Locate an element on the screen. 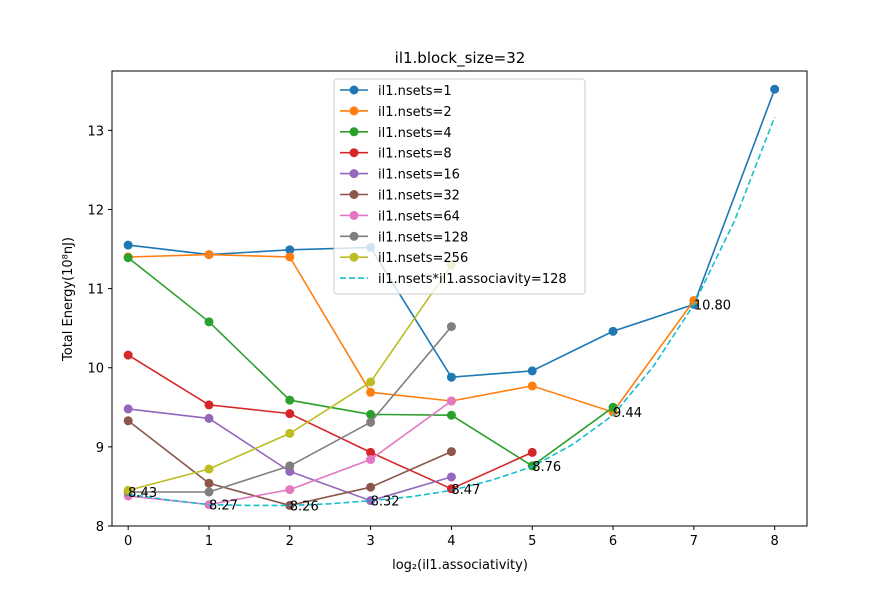 The image size is (896, 592). annotation-label: 9.44 is located at coordinates (627, 413).